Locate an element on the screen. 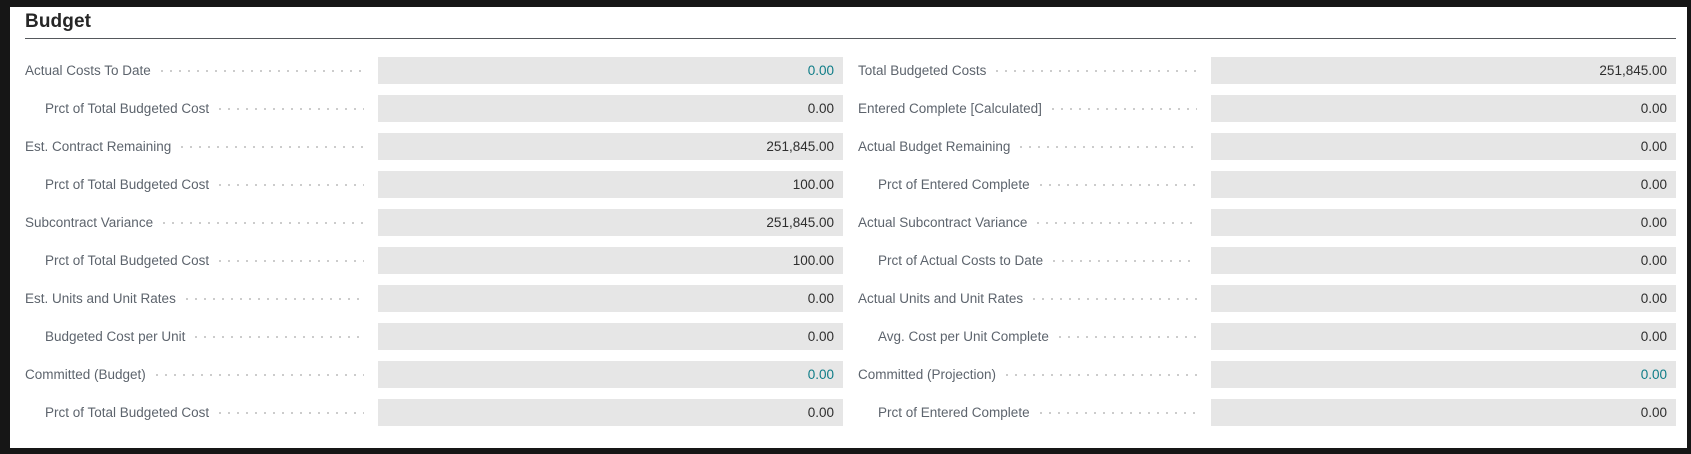 The image size is (1691, 454). field-row: Prct of Total Budgeted Cost 100.00 is located at coordinates (434, 260).